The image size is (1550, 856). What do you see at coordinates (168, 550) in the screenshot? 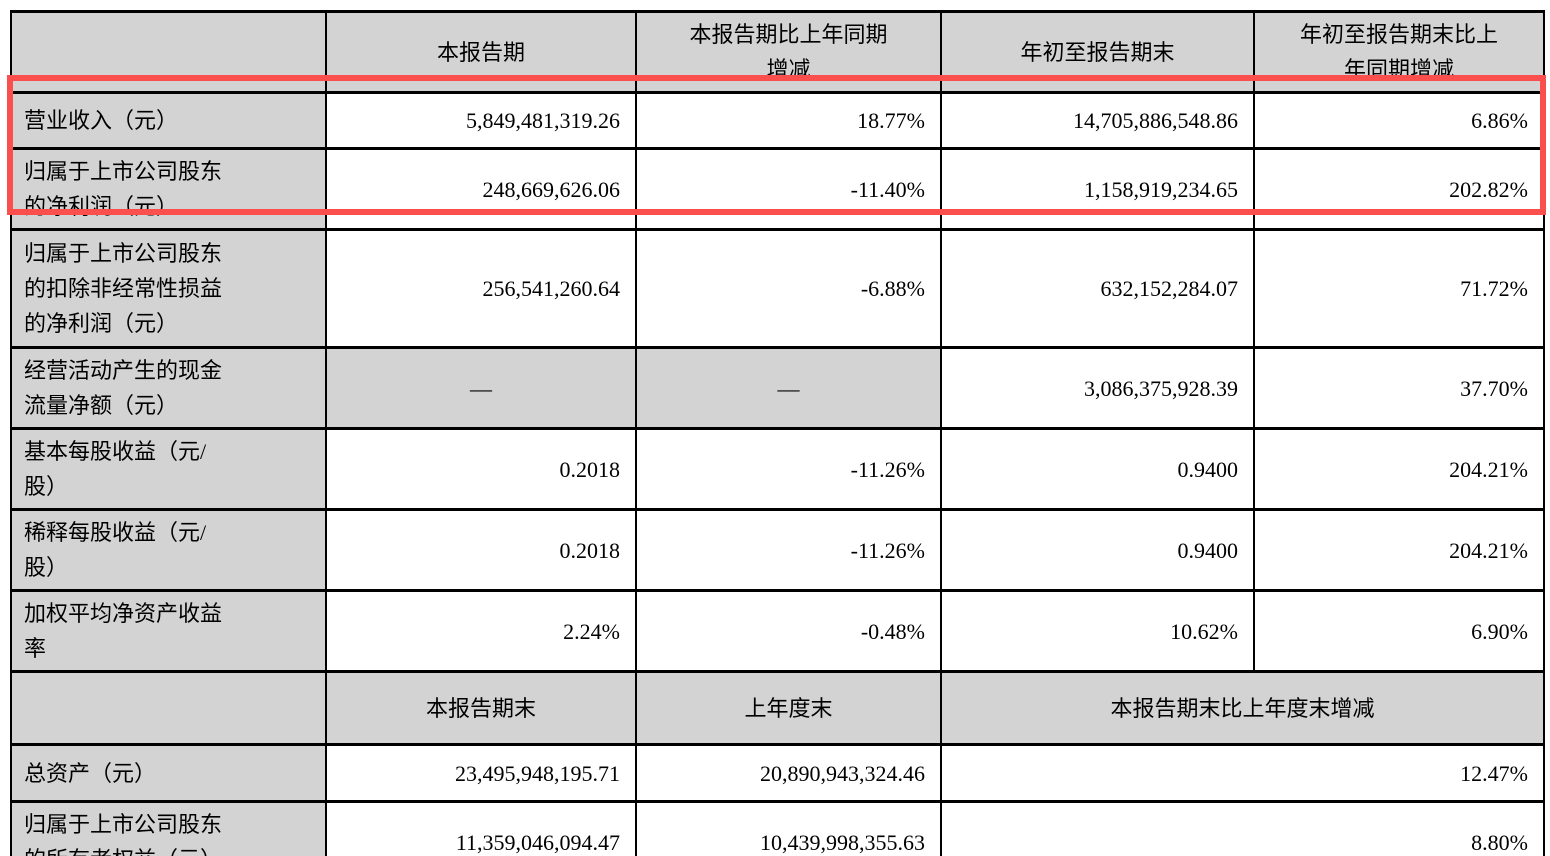
I see `metric-label-diluted-eps: 稀释每股收益（元/ 股）` at bounding box center [168, 550].